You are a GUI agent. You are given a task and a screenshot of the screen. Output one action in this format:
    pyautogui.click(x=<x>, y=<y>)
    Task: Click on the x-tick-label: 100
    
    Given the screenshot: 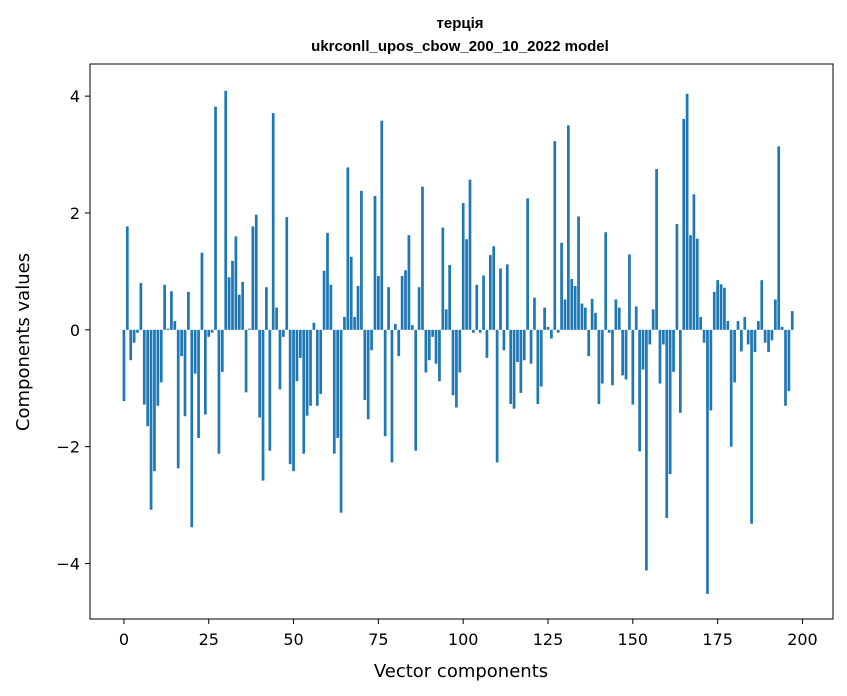 What is the action you would take?
    pyautogui.click(x=463, y=639)
    